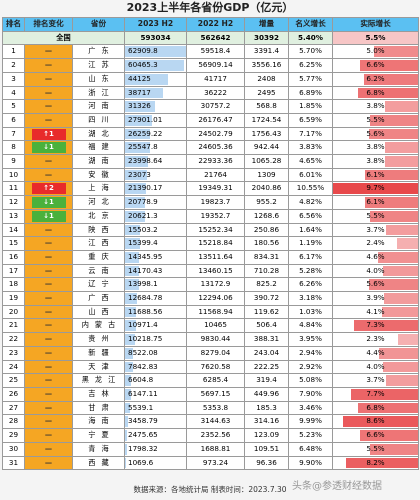 The width and height of the screenshot is (420, 500). What do you see at coordinates (375, 202) in the screenshot?
I see `real-growth-value: 6.1%` at bounding box center [375, 202].